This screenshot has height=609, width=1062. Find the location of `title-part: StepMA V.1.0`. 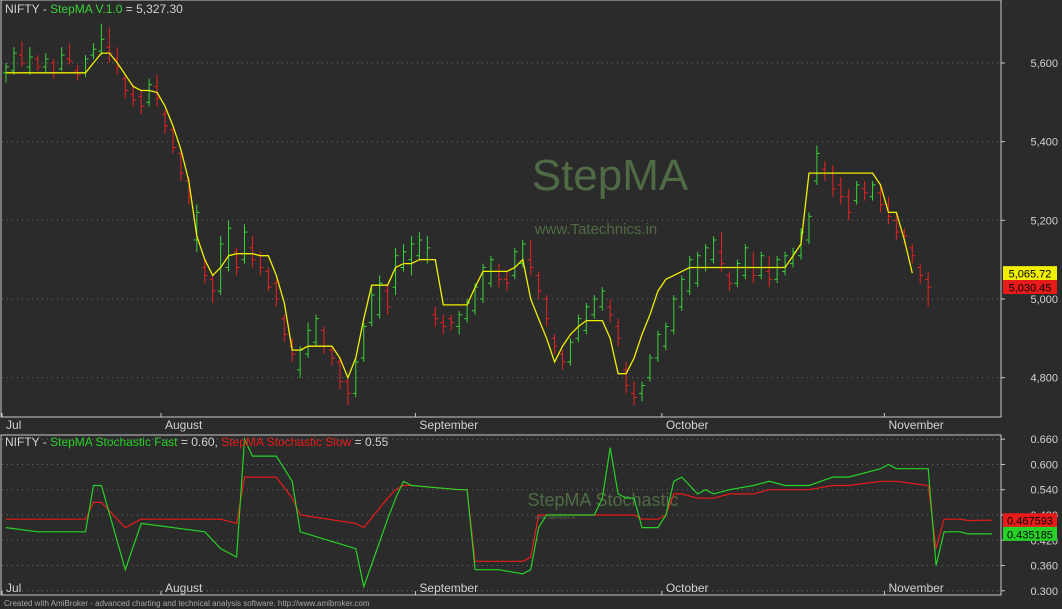

title-part: StepMA V.1.0 is located at coordinates (86, 9).